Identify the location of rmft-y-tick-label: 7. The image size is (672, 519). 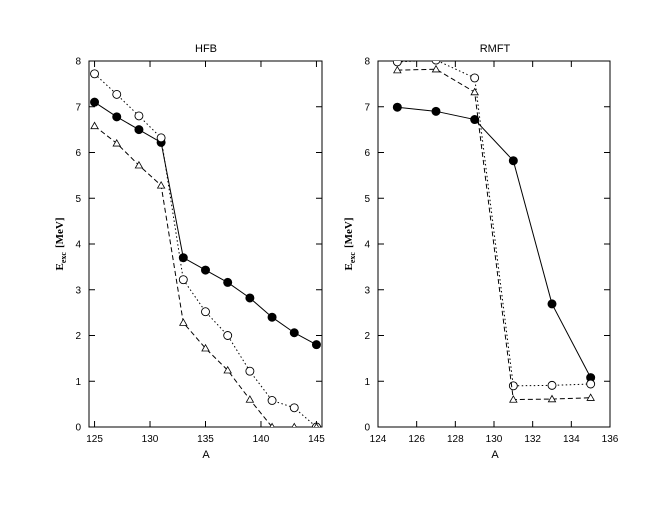
(367, 107).